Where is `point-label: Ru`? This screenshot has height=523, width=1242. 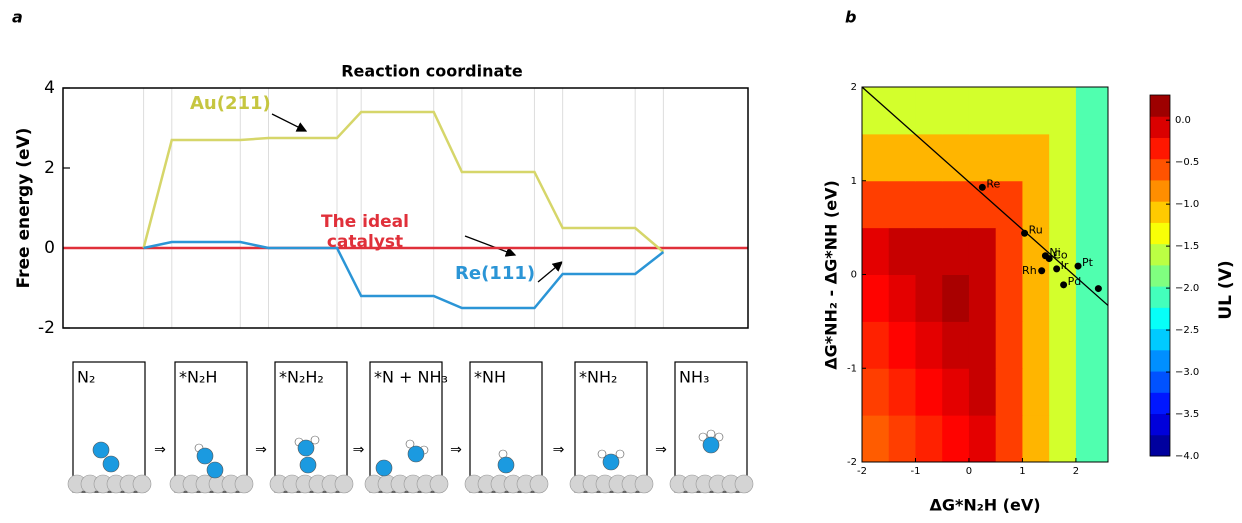 point-label: Ru is located at coordinates (1036, 229).